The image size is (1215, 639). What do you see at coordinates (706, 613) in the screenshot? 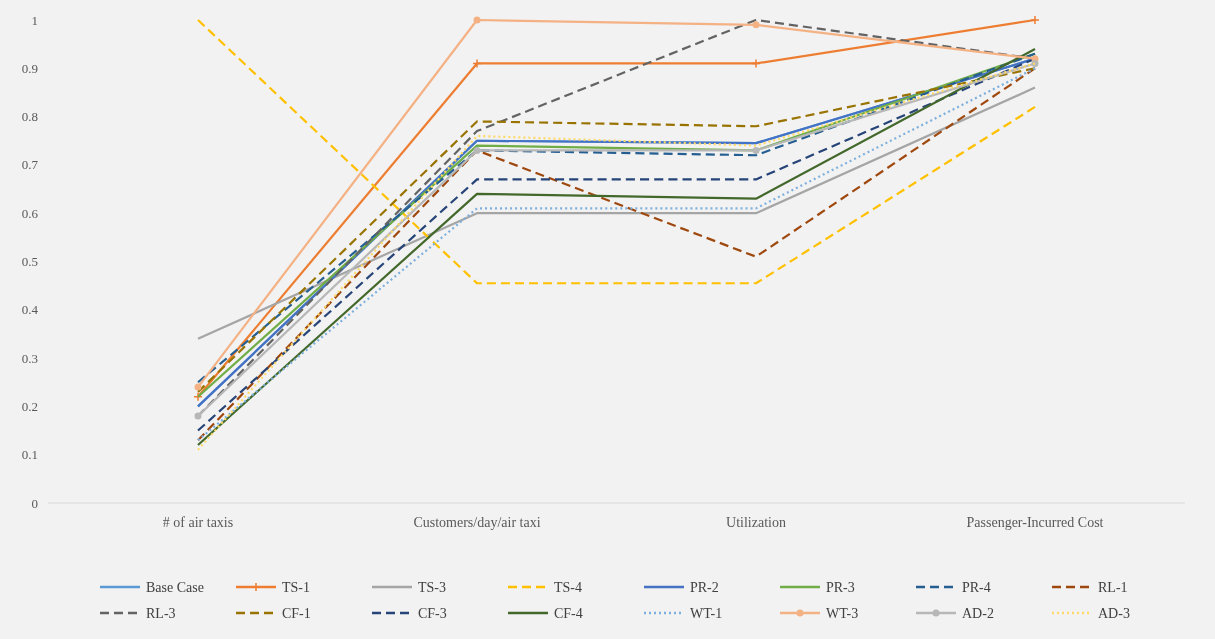
I see `legend-label: WT-1` at bounding box center [706, 613].